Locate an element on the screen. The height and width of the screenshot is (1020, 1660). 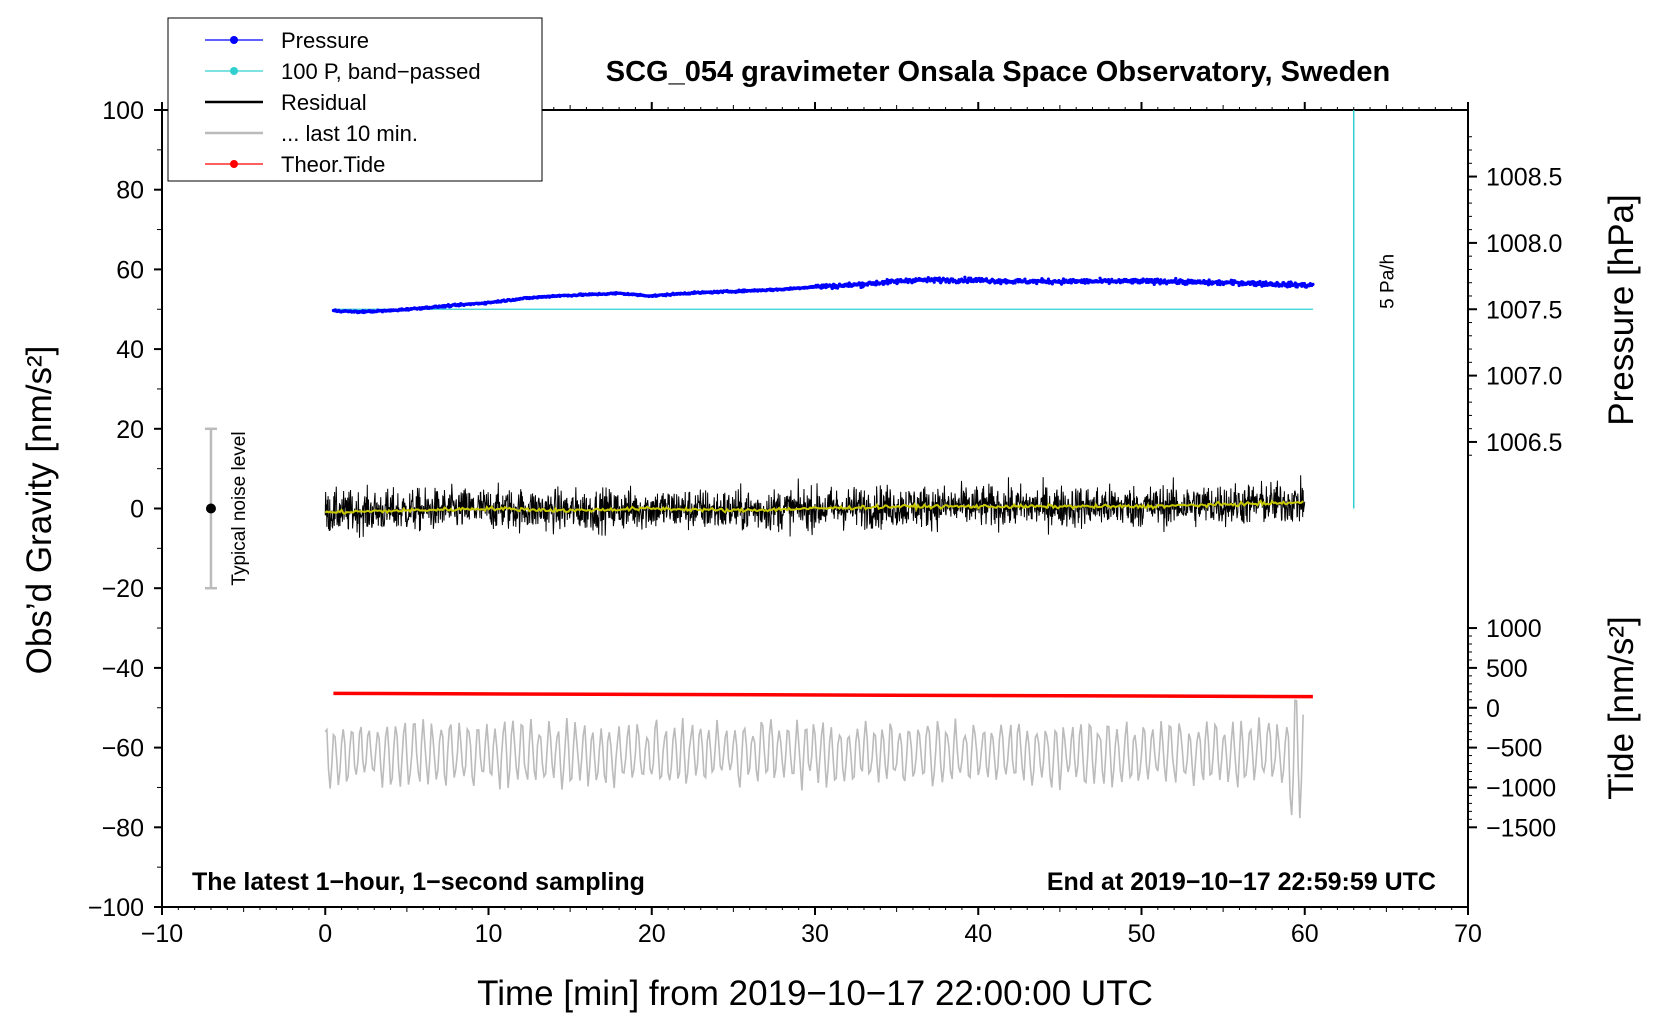
y-tick-label: −40 is located at coordinates (123, 669).